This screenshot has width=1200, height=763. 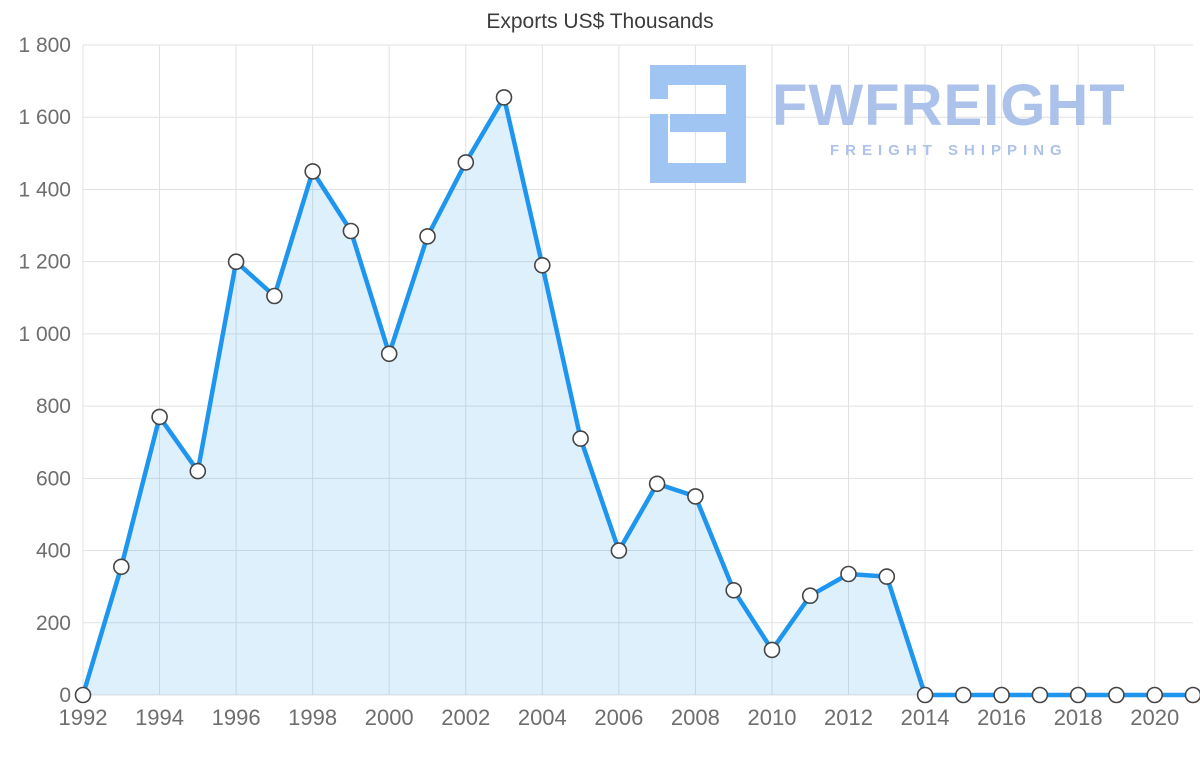 I want to click on x-tick-label: 2014, so click(x=925, y=717).